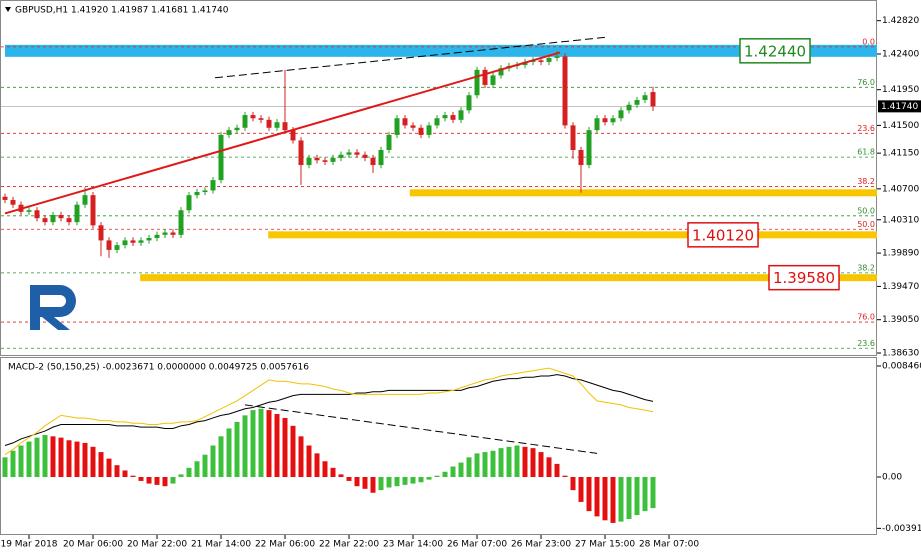 The image size is (921, 558). Describe the element at coordinates (900, 287) in the screenshot. I see `y-tick-label: 1.39470` at that location.